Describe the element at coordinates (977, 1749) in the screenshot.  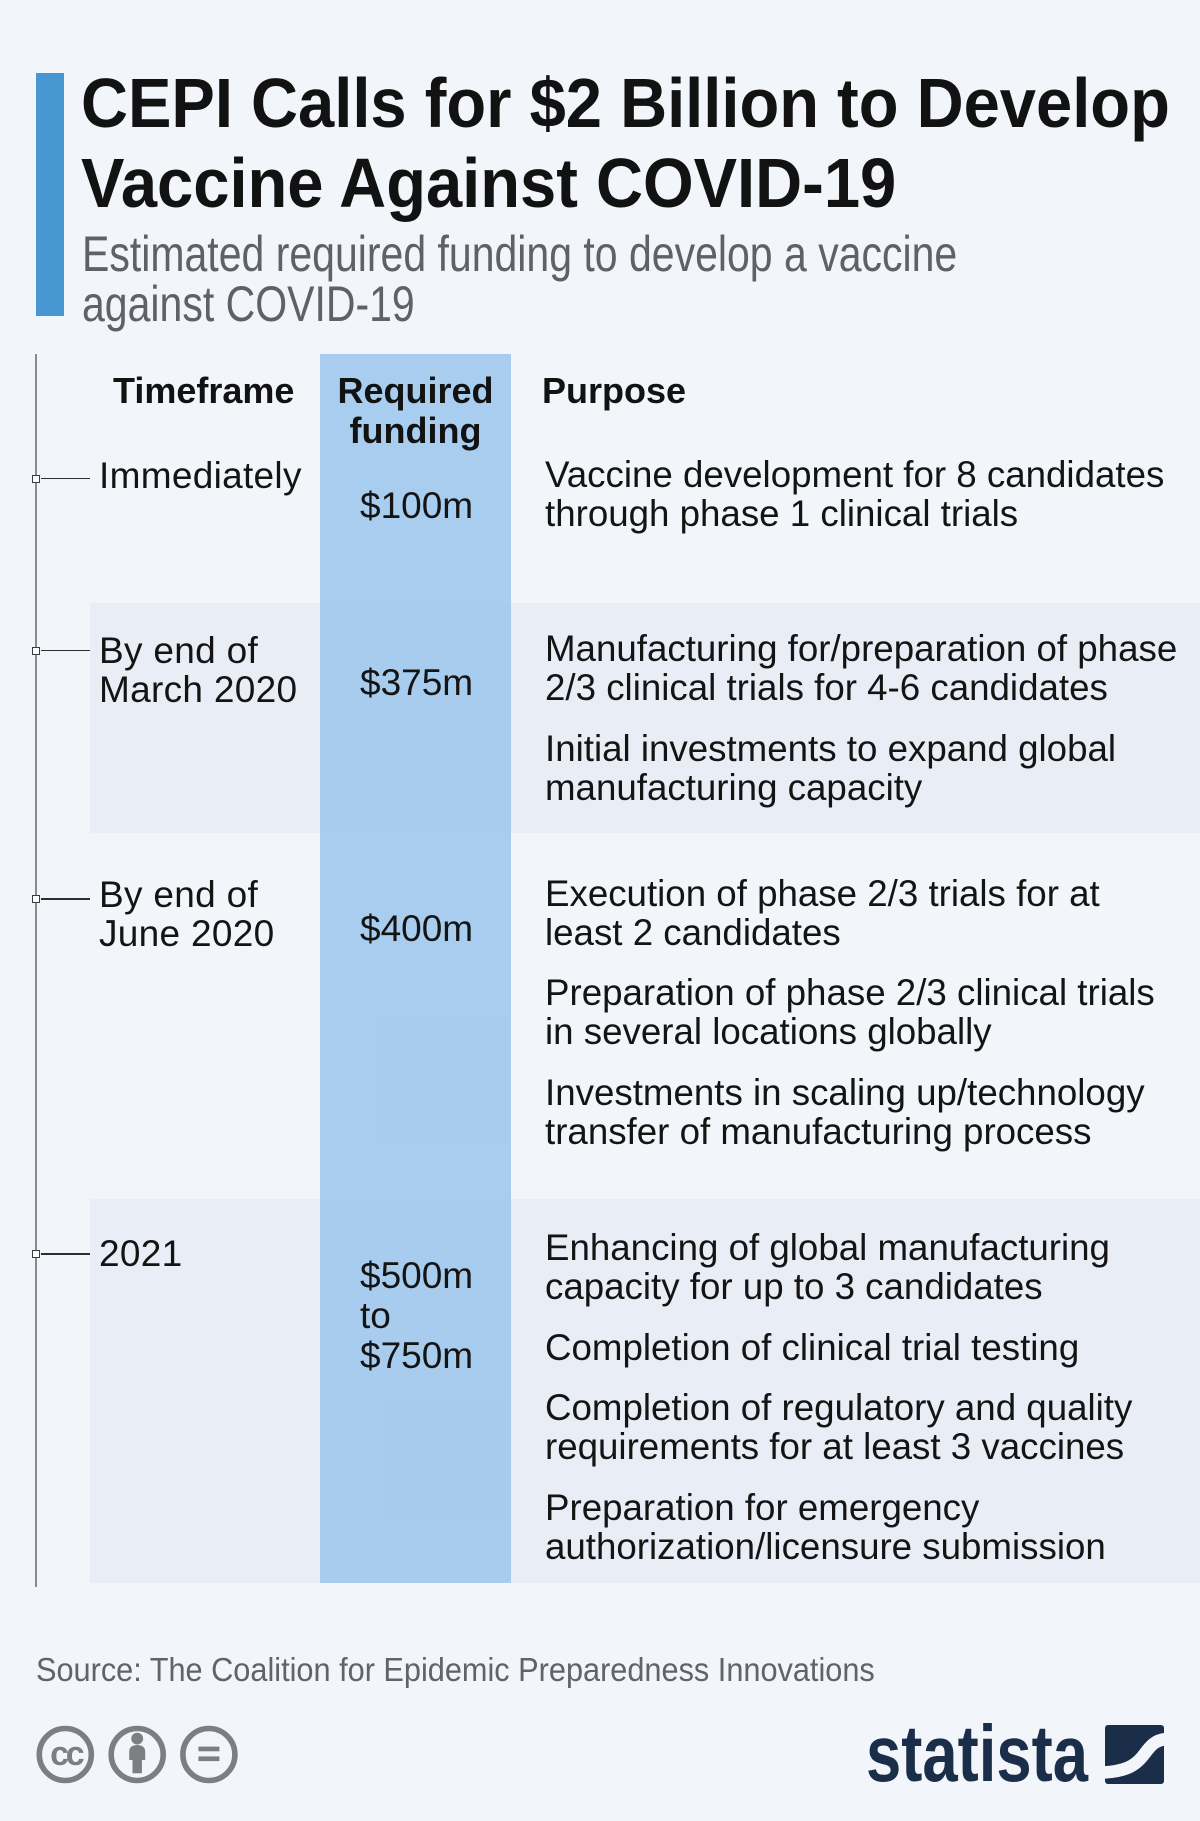
I see `svg-text: statista` at that location.